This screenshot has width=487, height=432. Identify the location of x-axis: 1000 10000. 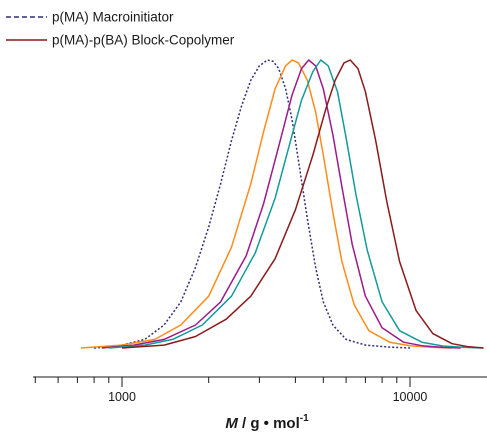
(260, 390).